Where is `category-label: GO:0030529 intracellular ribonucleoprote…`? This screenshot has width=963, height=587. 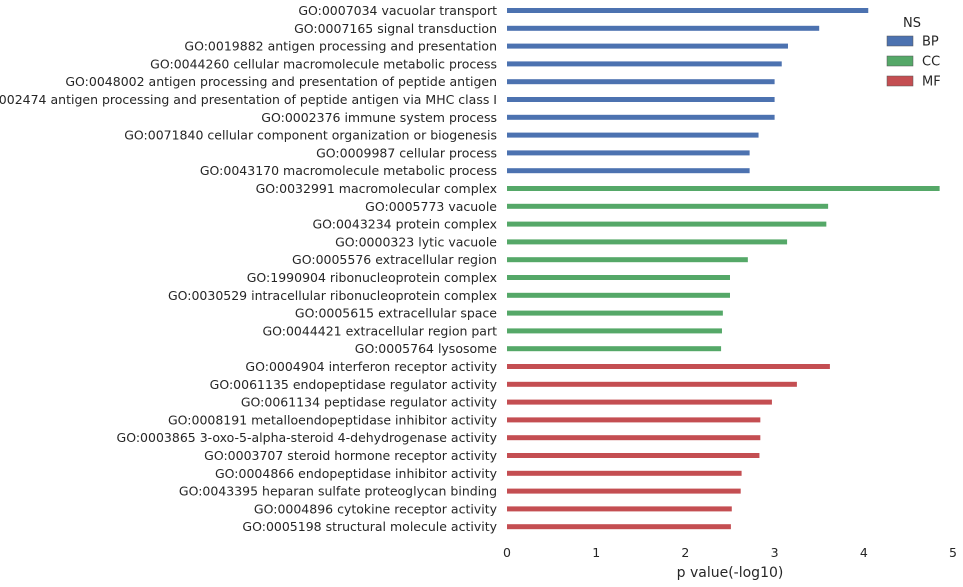
category-label: GO:0030529 intracellular ribonucleoprote… is located at coordinates (332, 295).